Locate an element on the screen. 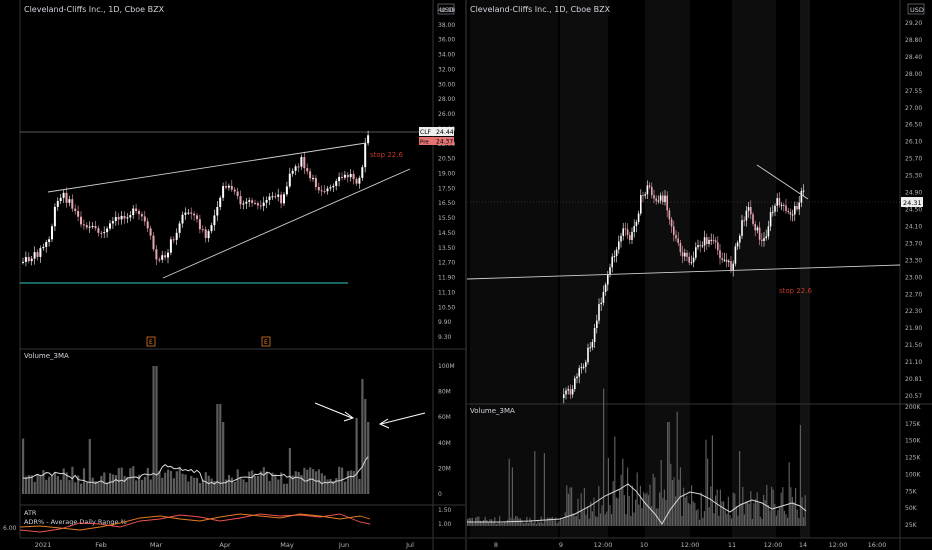  right-support-trendline is located at coordinates (683, 272).